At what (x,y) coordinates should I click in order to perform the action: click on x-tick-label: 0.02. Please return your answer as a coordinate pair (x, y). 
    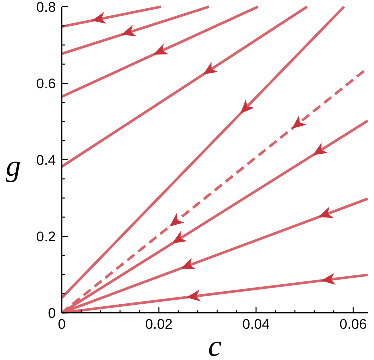
    Looking at the image, I should click on (159, 324).